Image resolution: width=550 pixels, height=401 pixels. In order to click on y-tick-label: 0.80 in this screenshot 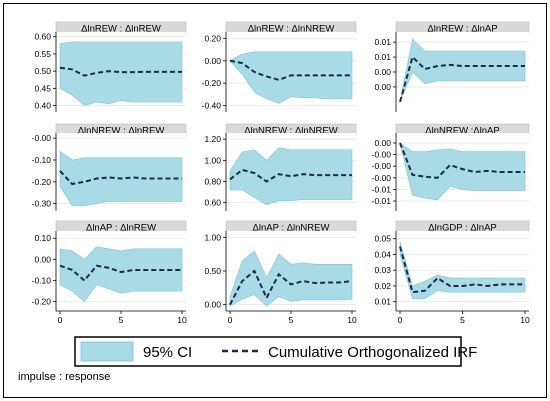, I will do `click(212, 182)`.